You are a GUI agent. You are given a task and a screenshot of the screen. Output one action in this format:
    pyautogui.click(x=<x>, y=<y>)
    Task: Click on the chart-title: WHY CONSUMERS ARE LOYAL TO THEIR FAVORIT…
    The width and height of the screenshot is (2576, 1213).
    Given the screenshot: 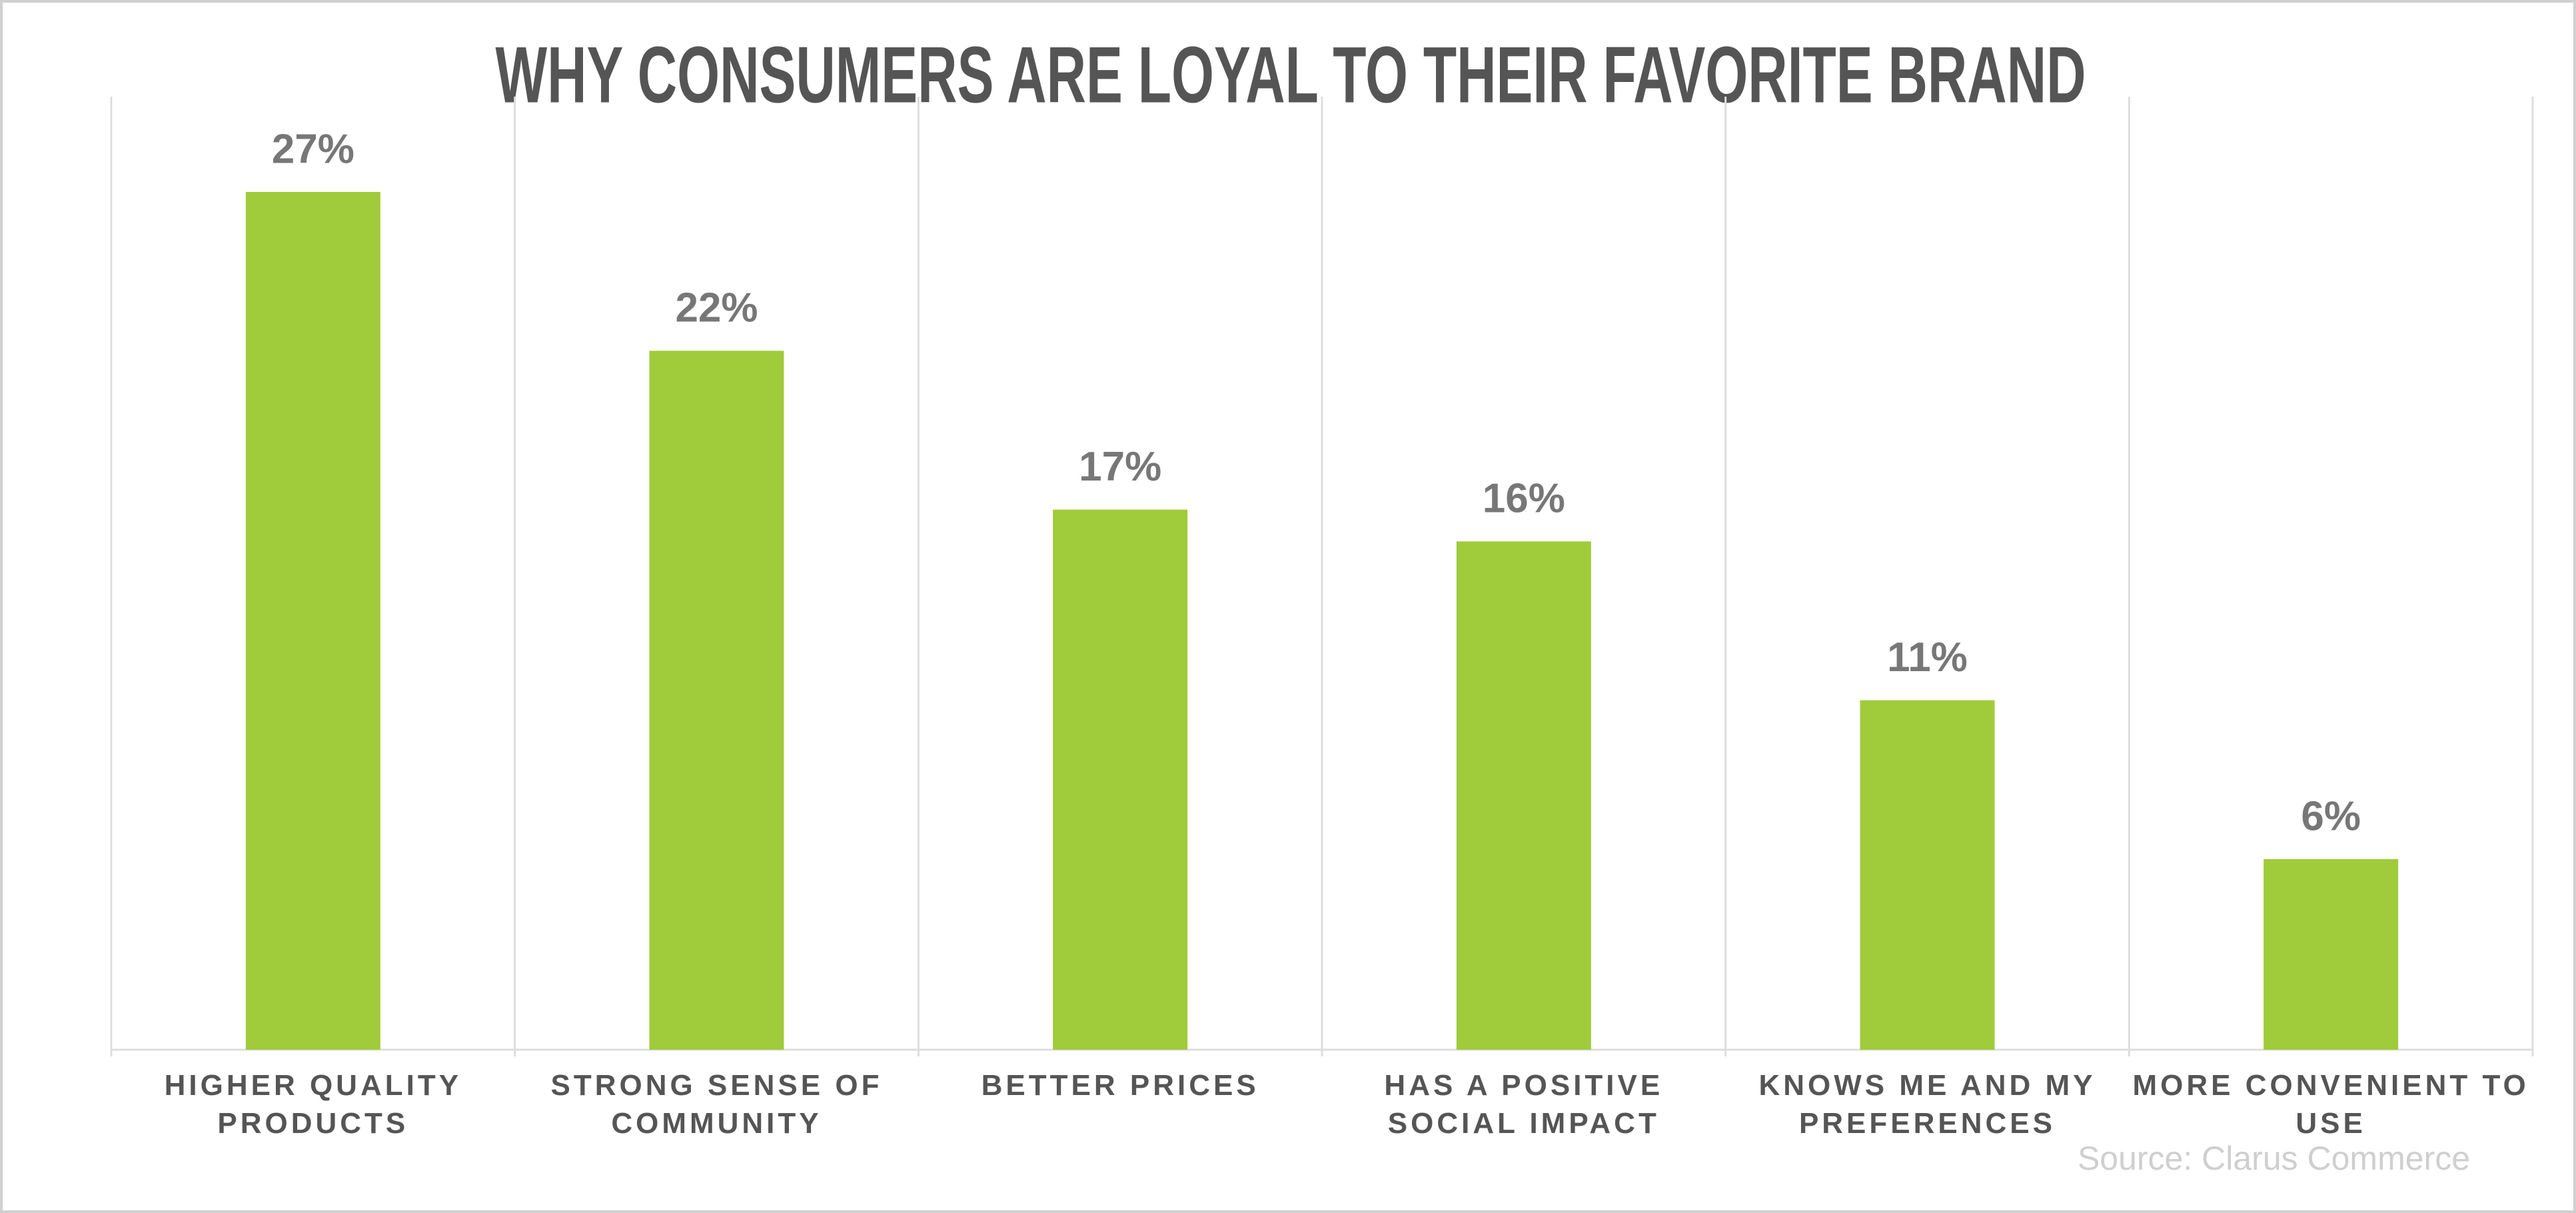 What is the action you would take?
    pyautogui.click(x=1291, y=75)
    